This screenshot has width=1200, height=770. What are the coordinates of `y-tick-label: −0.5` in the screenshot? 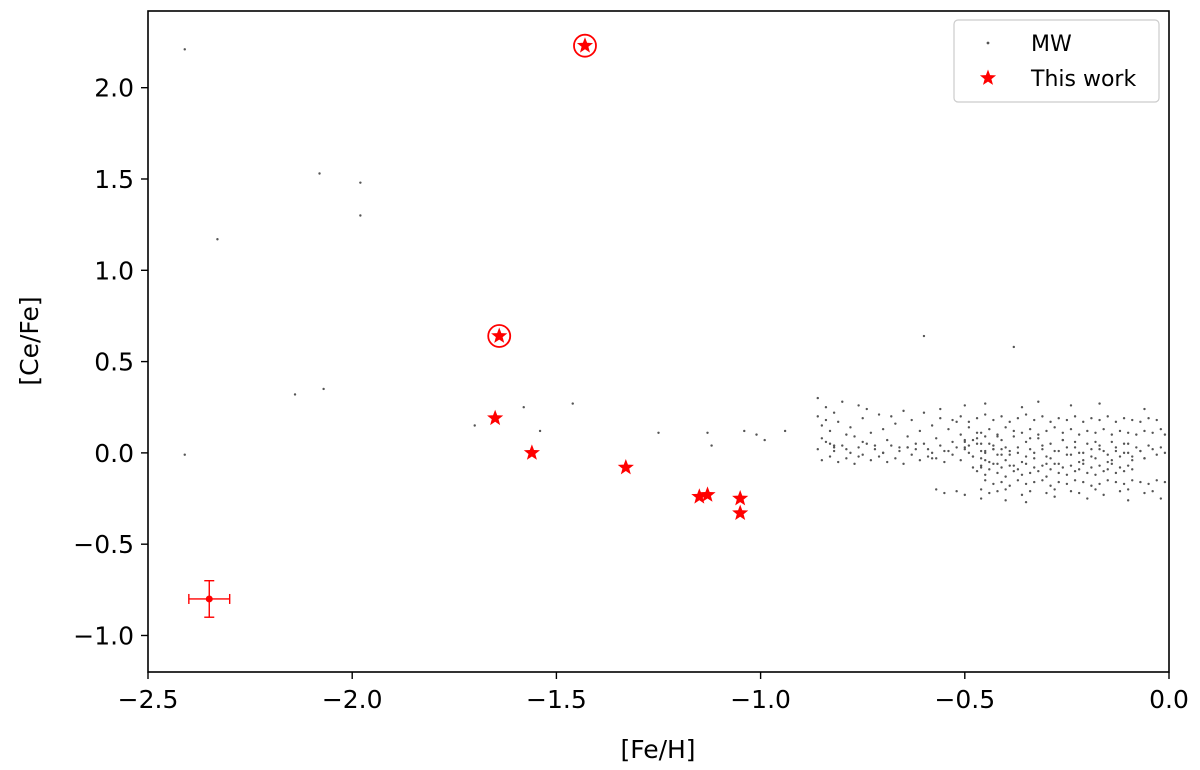 It's located at (103, 544).